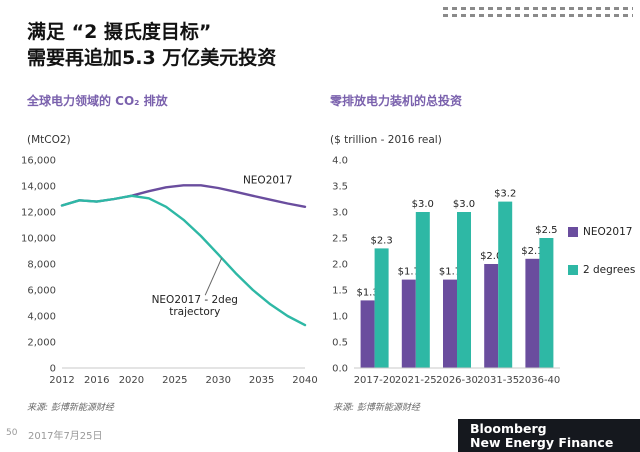  Describe the element at coordinates (61, 380) in the screenshot. I see `svg-text: 2012` at that location.